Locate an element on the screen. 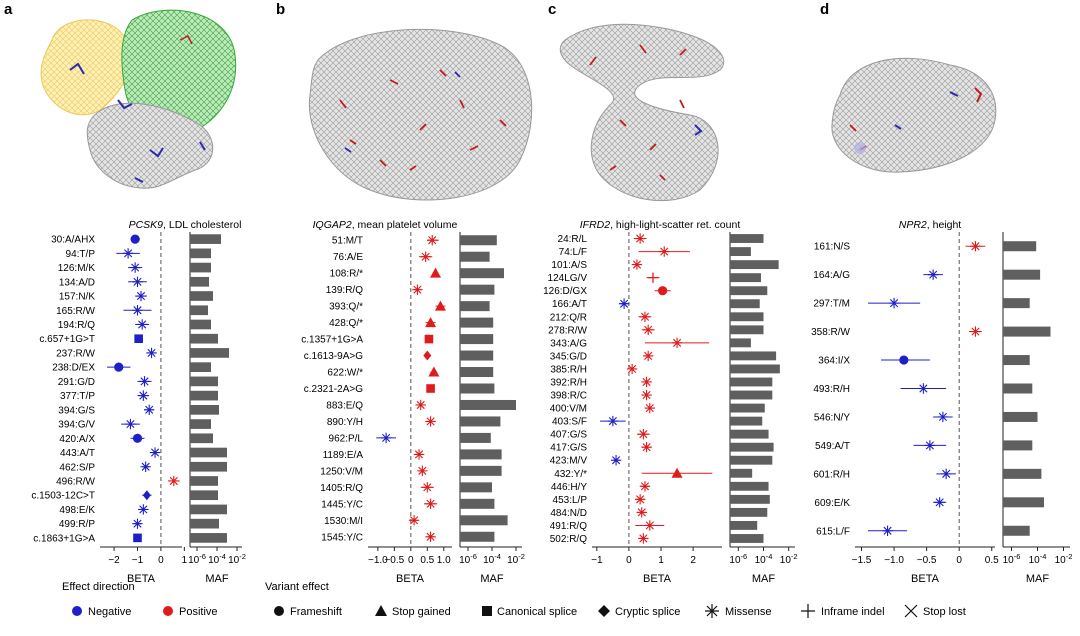 The height and width of the screenshot is (636, 1080). legend-frameshift-label: Frameshift is located at coordinates (316, 612).